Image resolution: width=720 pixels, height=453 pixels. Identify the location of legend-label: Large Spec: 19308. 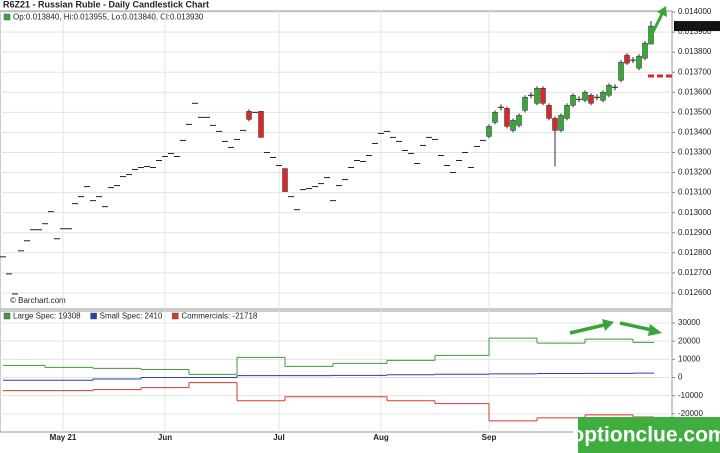
(47, 316).